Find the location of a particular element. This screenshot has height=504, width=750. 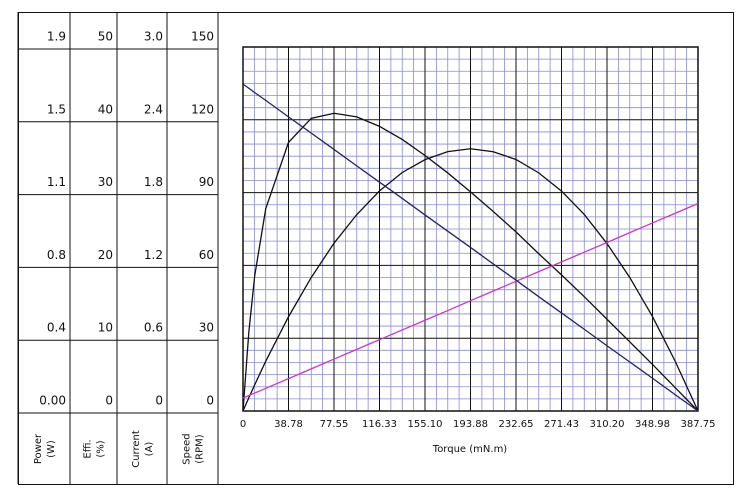

y-tick-label: 20 is located at coordinates (105, 255).